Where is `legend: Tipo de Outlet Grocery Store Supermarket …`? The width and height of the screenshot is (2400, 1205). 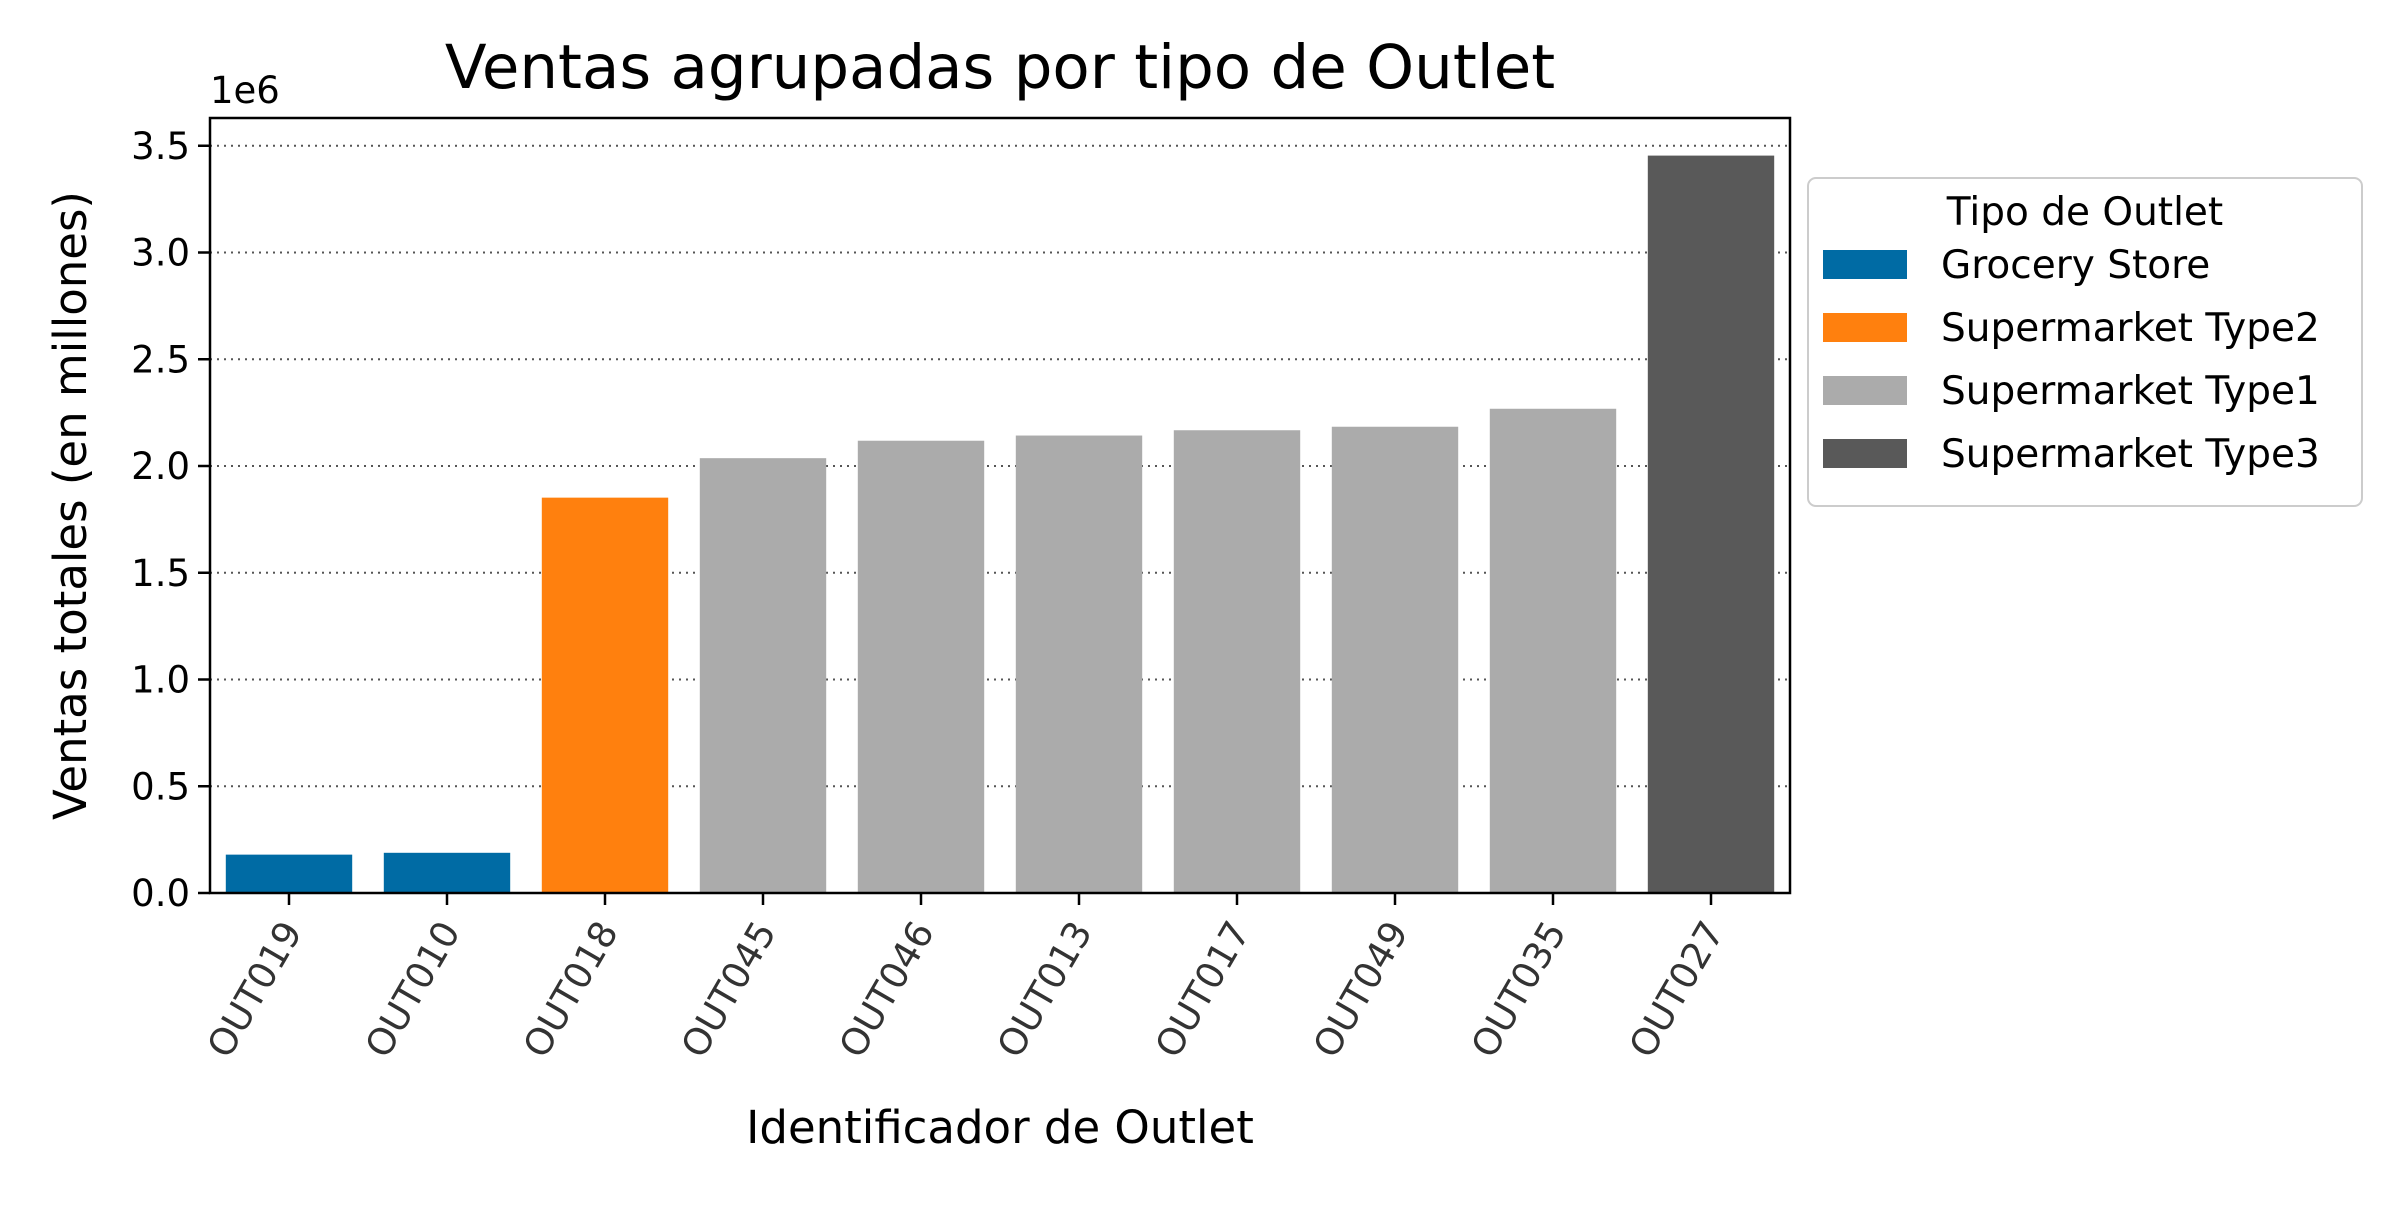
legend: Tipo de Outlet Grocery Store Supermarket … is located at coordinates (2085, 342).